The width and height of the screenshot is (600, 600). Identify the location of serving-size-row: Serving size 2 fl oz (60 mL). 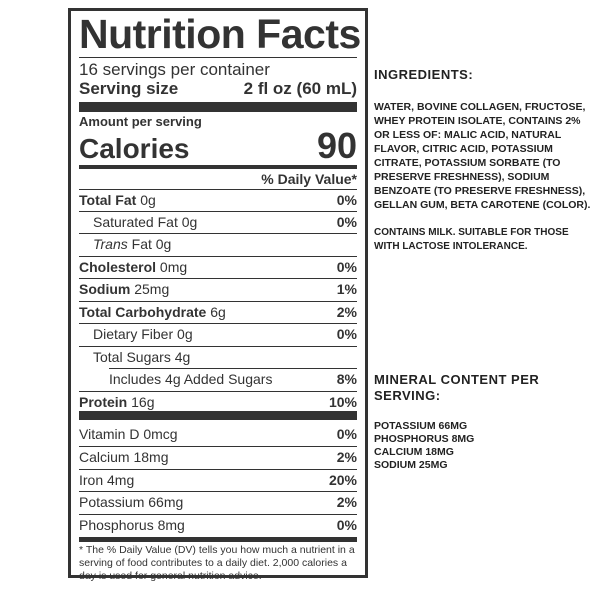
(218, 89).